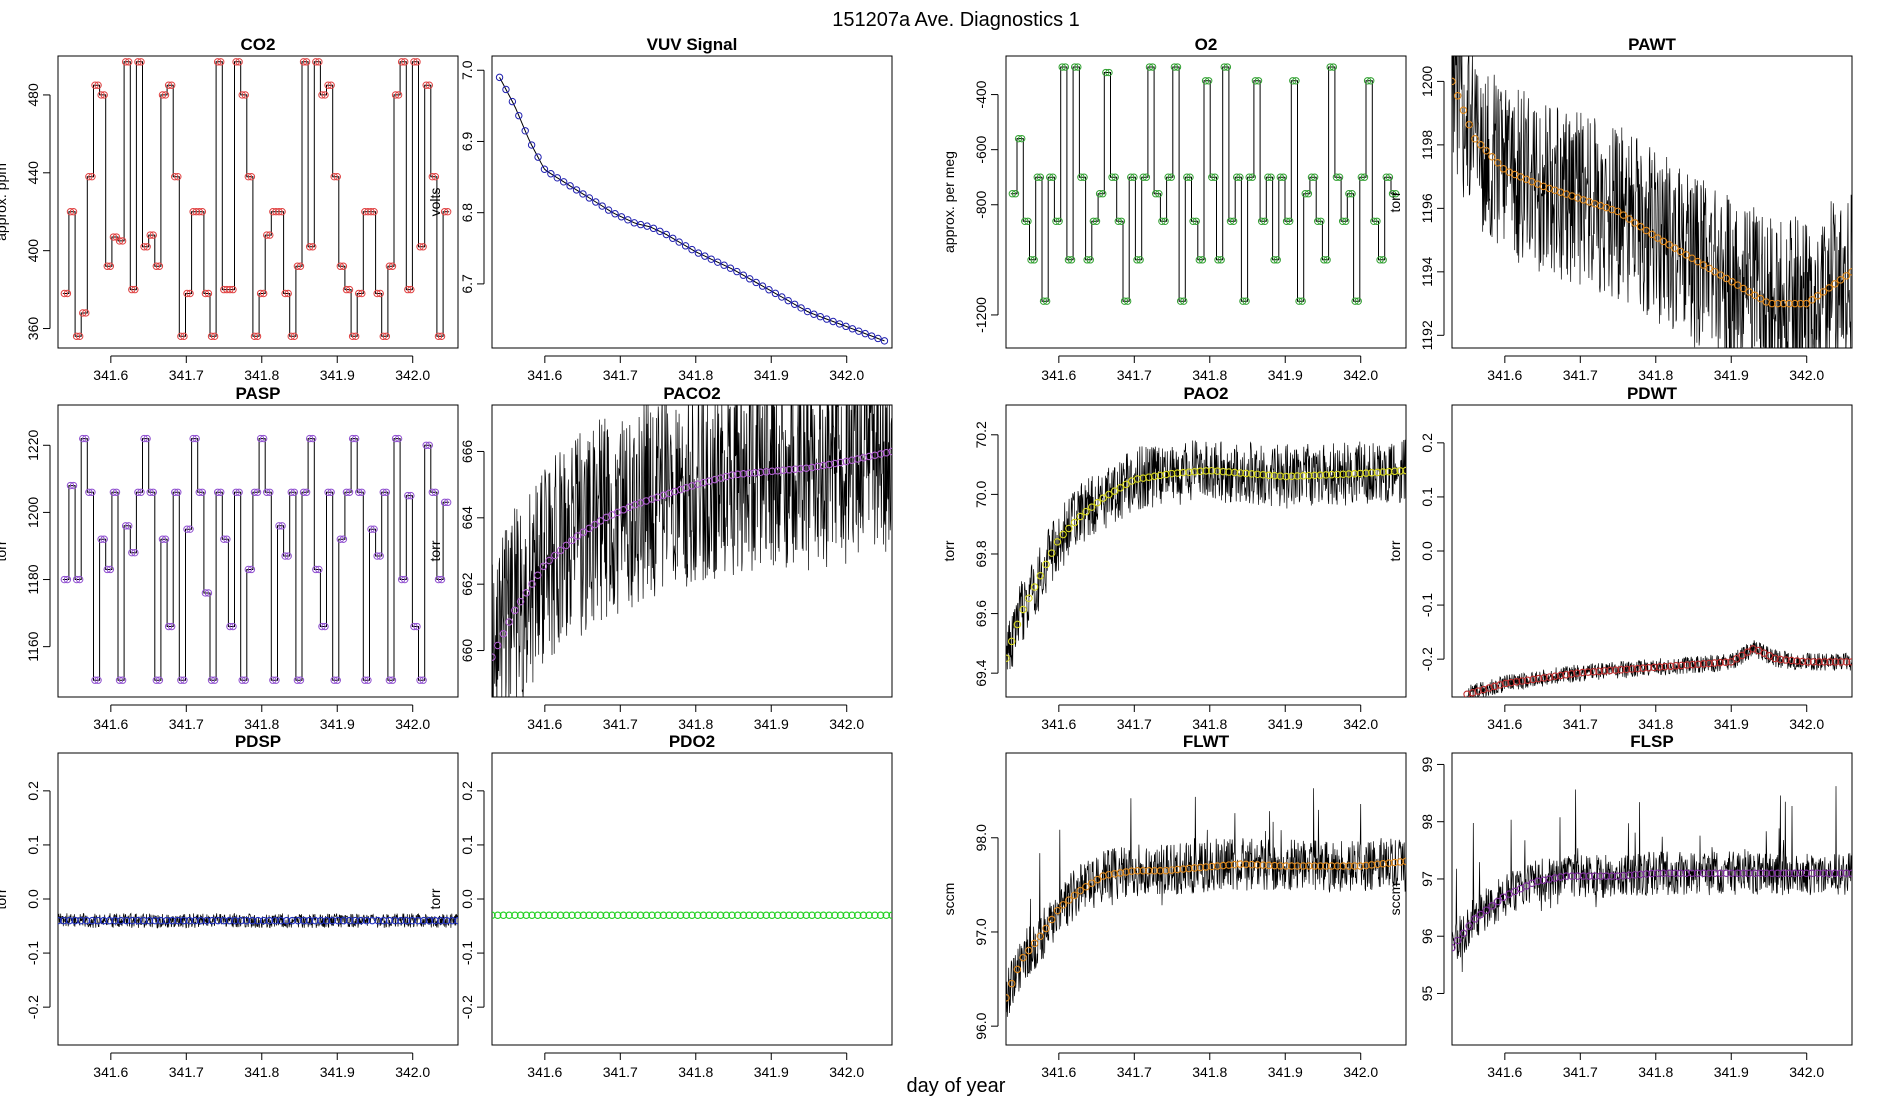  What do you see at coordinates (1427, 764) in the screenshot?
I see `y-tick-label: 99` at bounding box center [1427, 764].